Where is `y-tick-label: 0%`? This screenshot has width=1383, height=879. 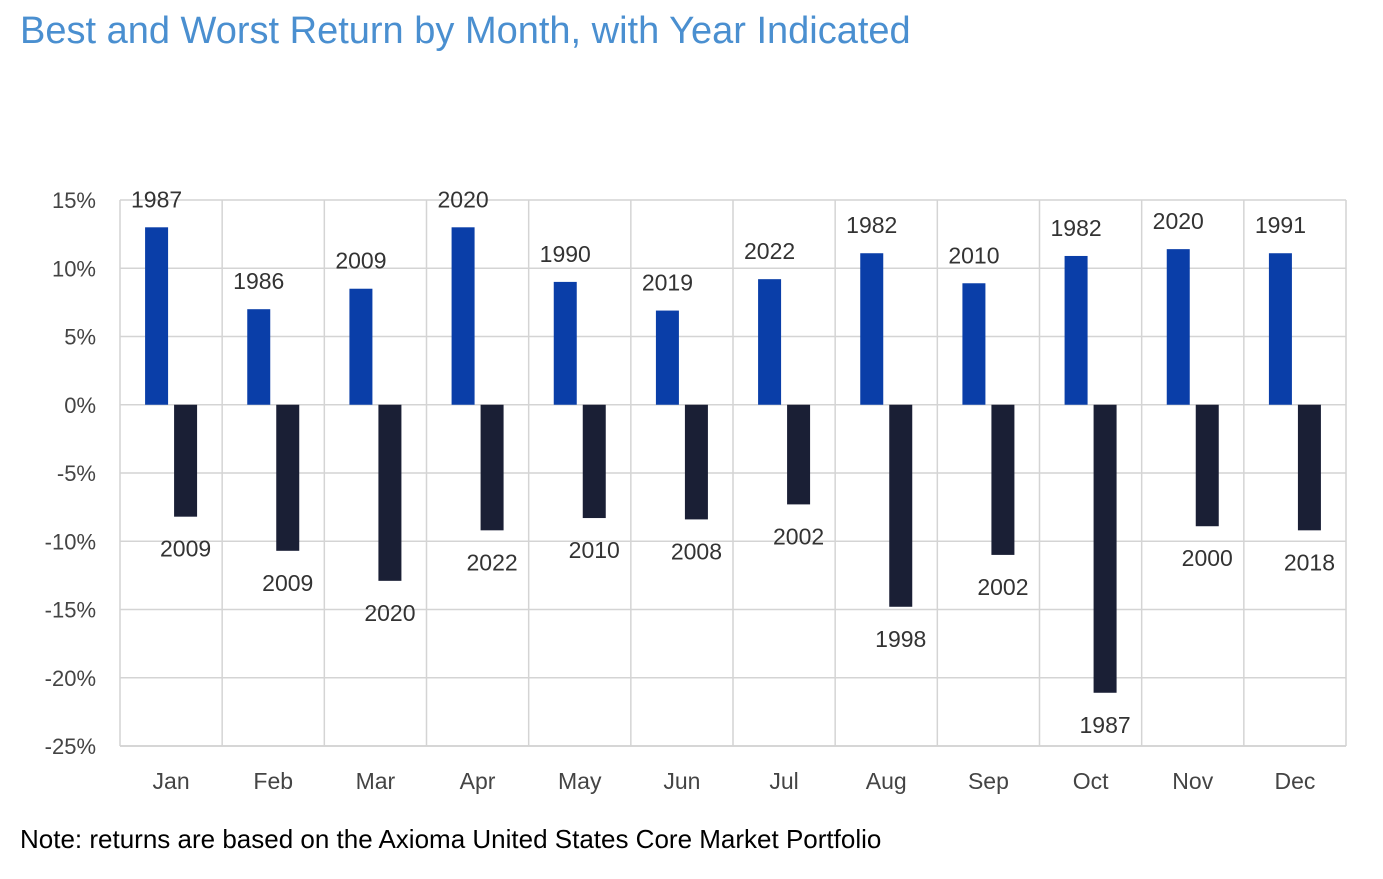
y-tick-label: 0% is located at coordinates (80, 405).